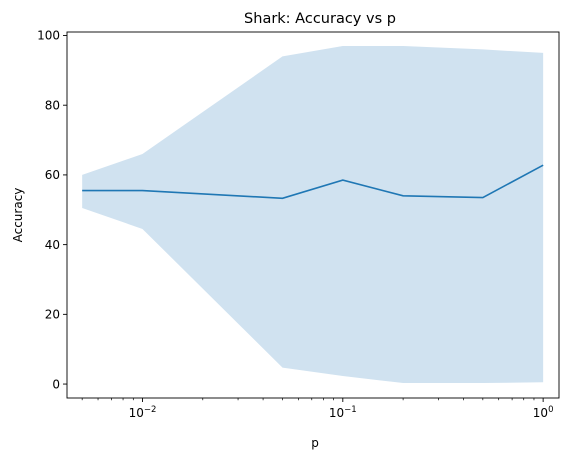  Describe the element at coordinates (52, 175) in the screenshot. I see `y-tick-label: 60` at that location.